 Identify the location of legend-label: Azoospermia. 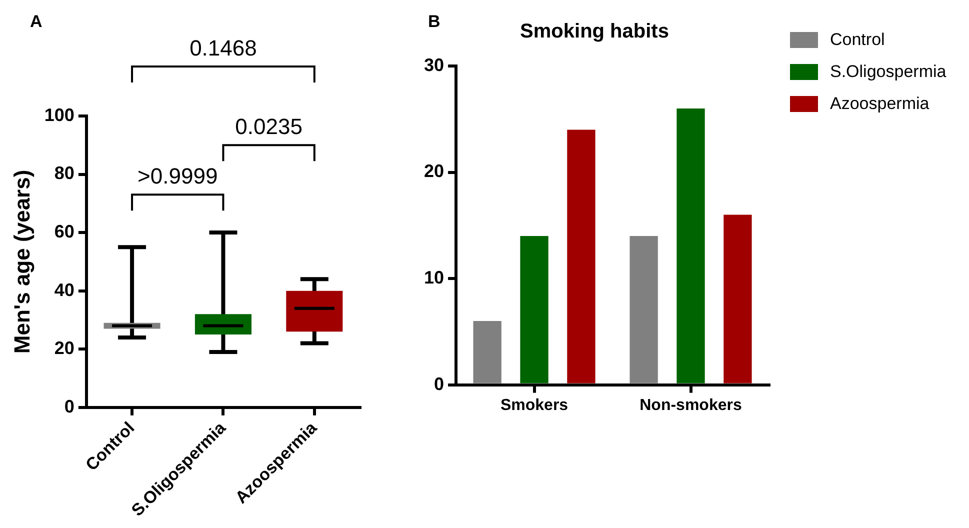
(880, 104).